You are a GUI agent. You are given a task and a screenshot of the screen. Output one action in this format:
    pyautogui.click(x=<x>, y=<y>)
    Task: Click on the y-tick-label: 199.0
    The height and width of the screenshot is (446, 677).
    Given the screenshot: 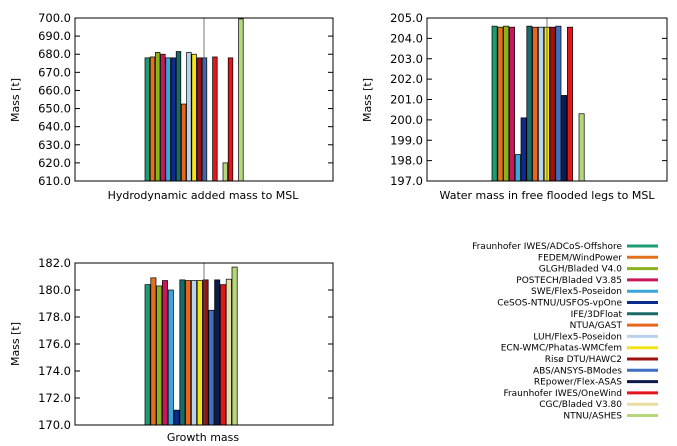 What is the action you would take?
    pyautogui.click(x=406, y=140)
    